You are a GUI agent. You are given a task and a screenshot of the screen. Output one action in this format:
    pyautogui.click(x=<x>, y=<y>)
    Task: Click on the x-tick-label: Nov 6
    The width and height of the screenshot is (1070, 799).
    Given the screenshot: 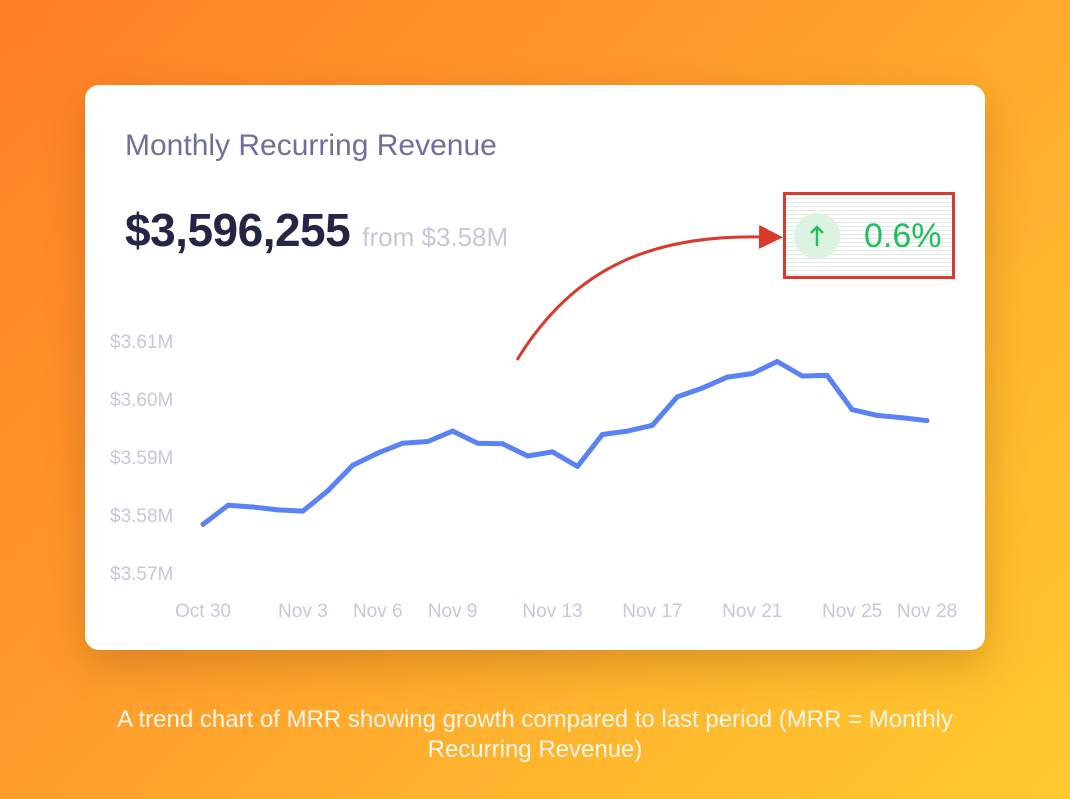 What is the action you would take?
    pyautogui.click(x=378, y=611)
    